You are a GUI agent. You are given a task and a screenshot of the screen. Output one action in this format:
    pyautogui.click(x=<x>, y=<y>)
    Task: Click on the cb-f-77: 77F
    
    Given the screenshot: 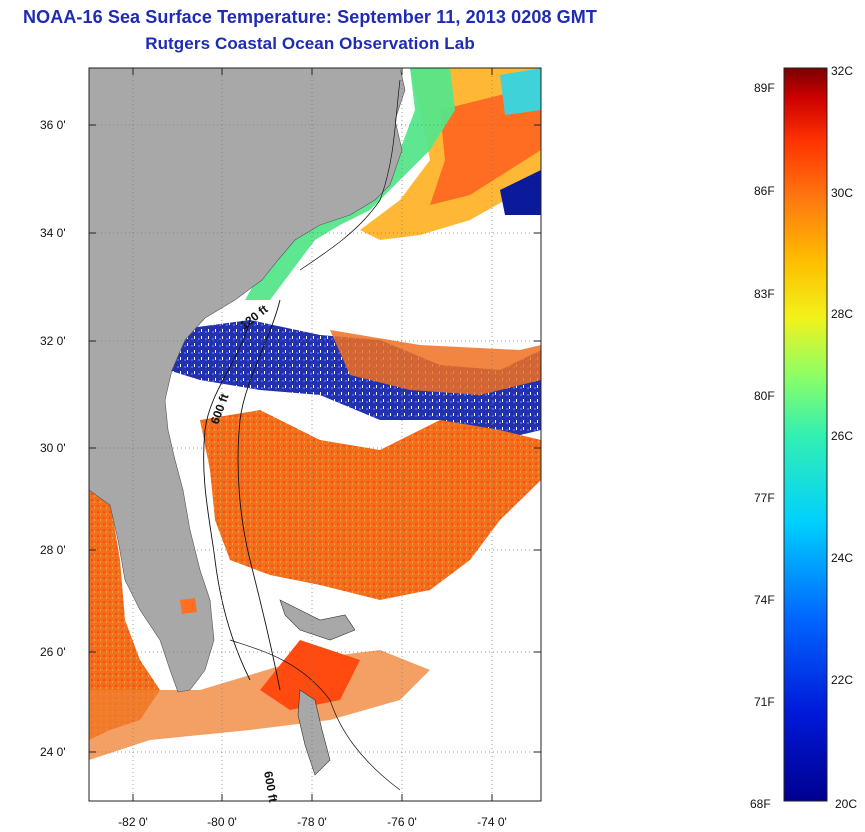 What is the action you would take?
    pyautogui.click(x=764, y=498)
    